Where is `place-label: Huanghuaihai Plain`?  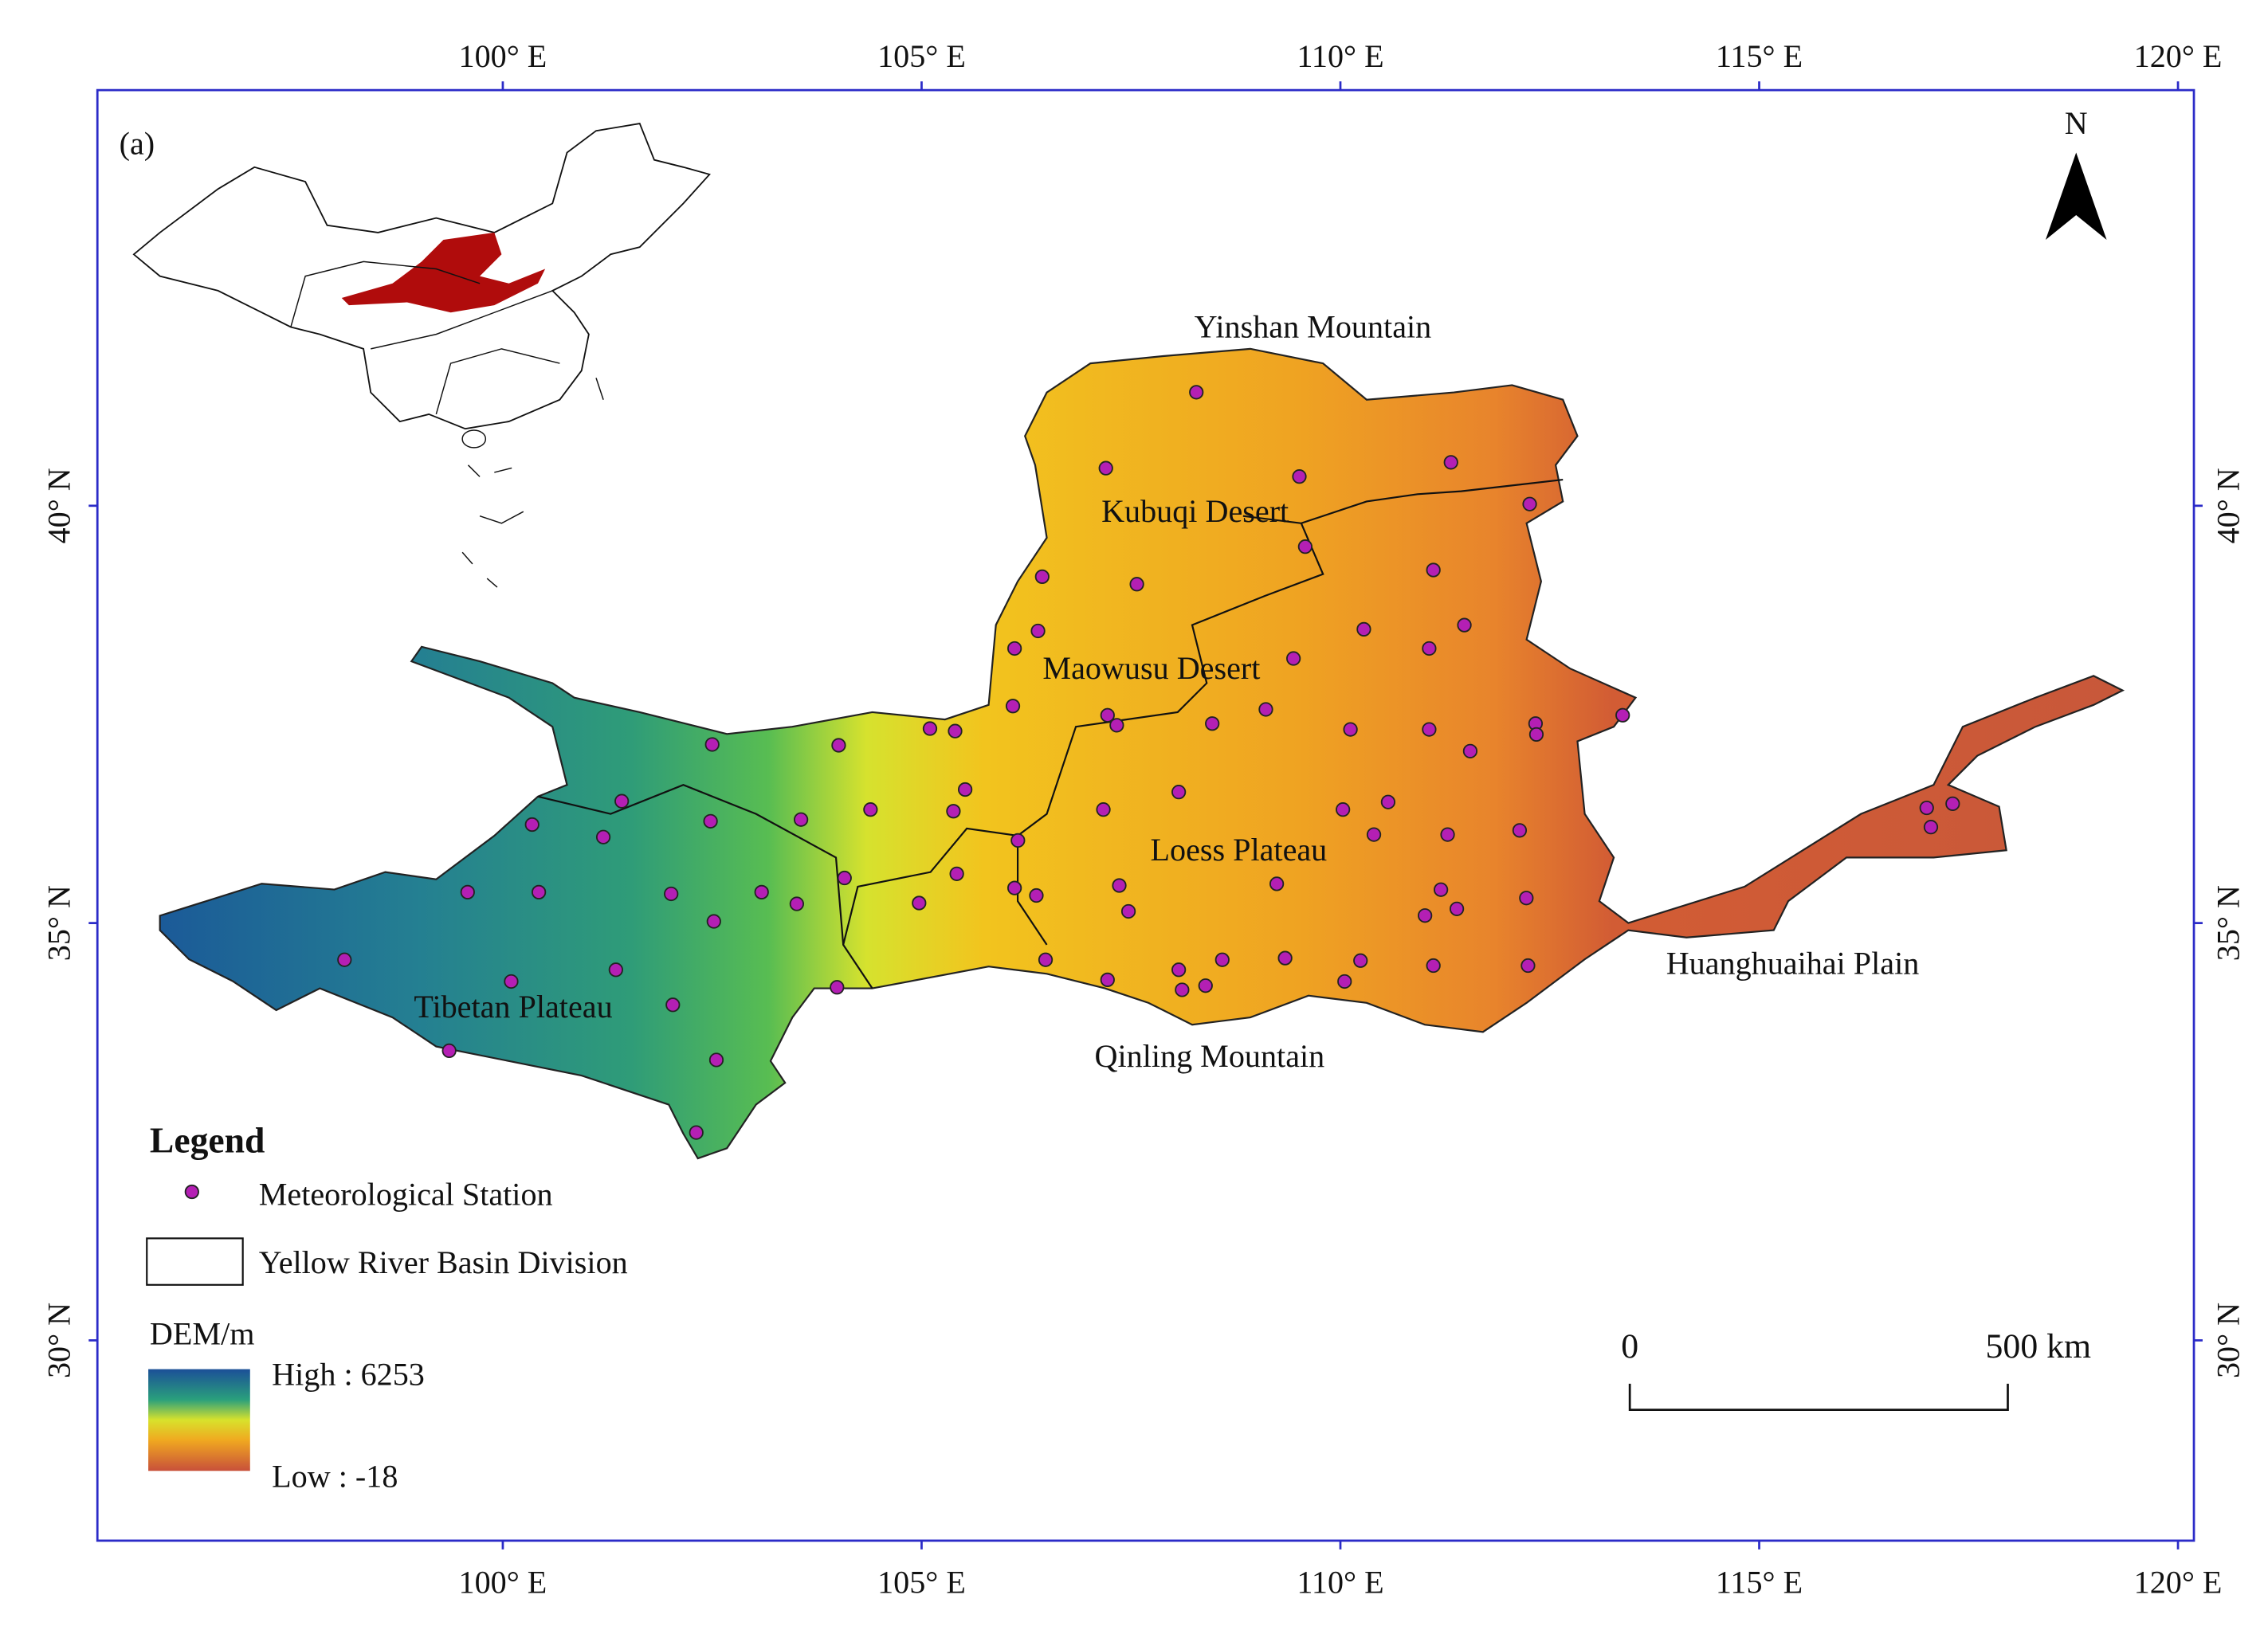 place-label: Huanghuaihai Plain is located at coordinates (1793, 963).